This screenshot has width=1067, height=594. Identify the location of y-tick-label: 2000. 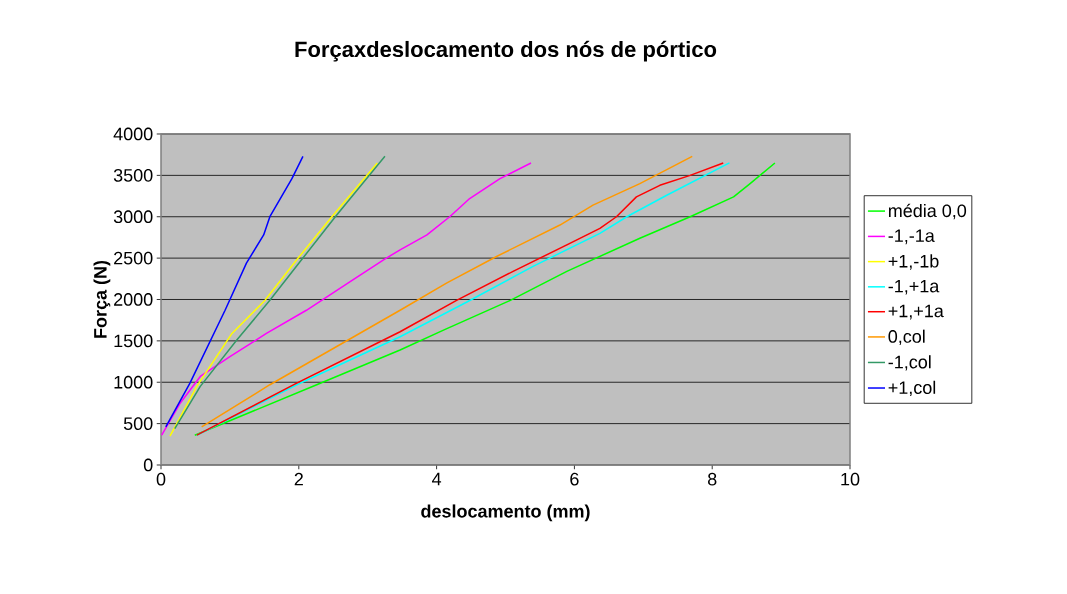
(133, 299).